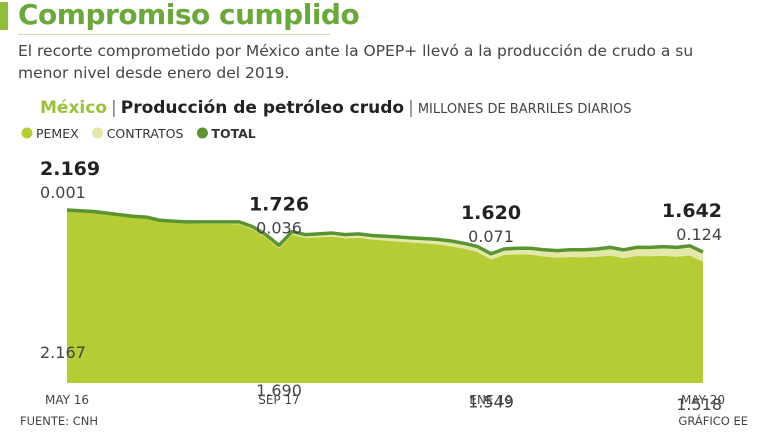  Describe the element at coordinates (524, 109) in the screenshot. I see `chart-unit: MILLONES DE BARRILES DIARIOS` at that location.